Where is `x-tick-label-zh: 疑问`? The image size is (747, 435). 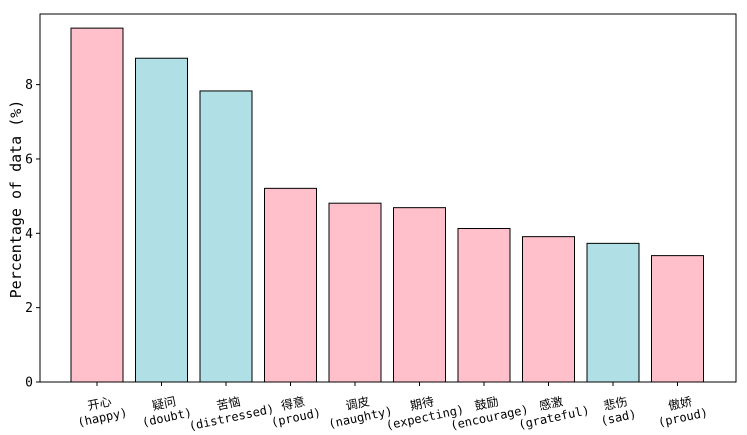 x-tick-label-zh: 疑问 is located at coordinates (164, 403).